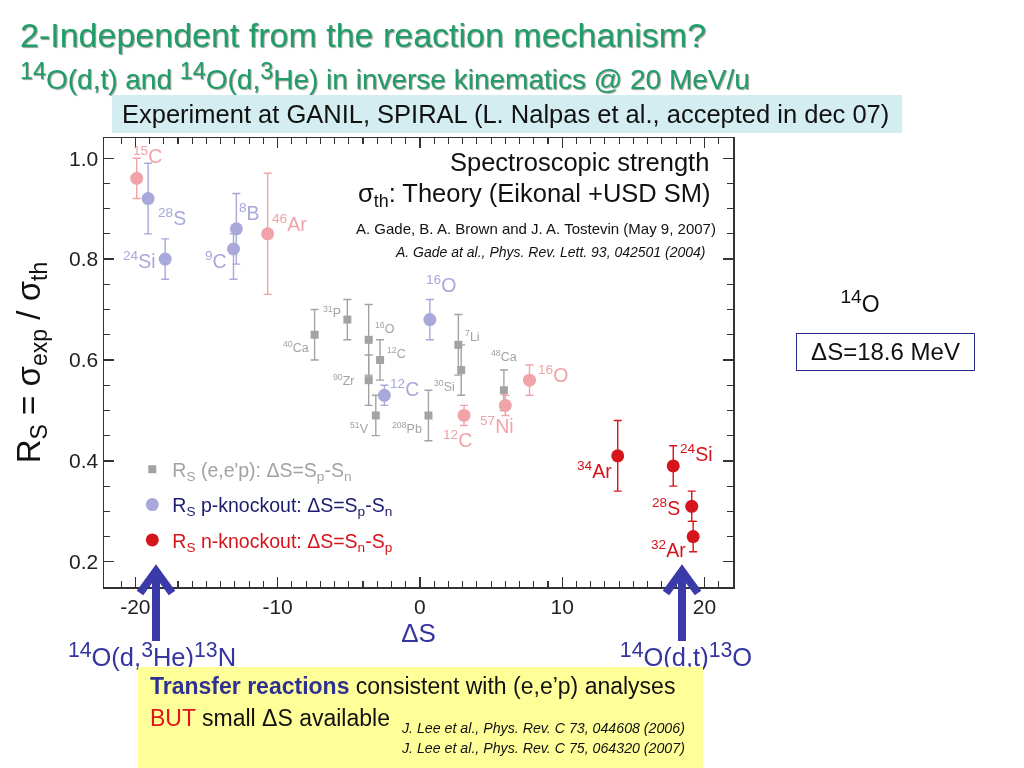  I want to click on y-tick-label: 0.2, so click(84, 562).